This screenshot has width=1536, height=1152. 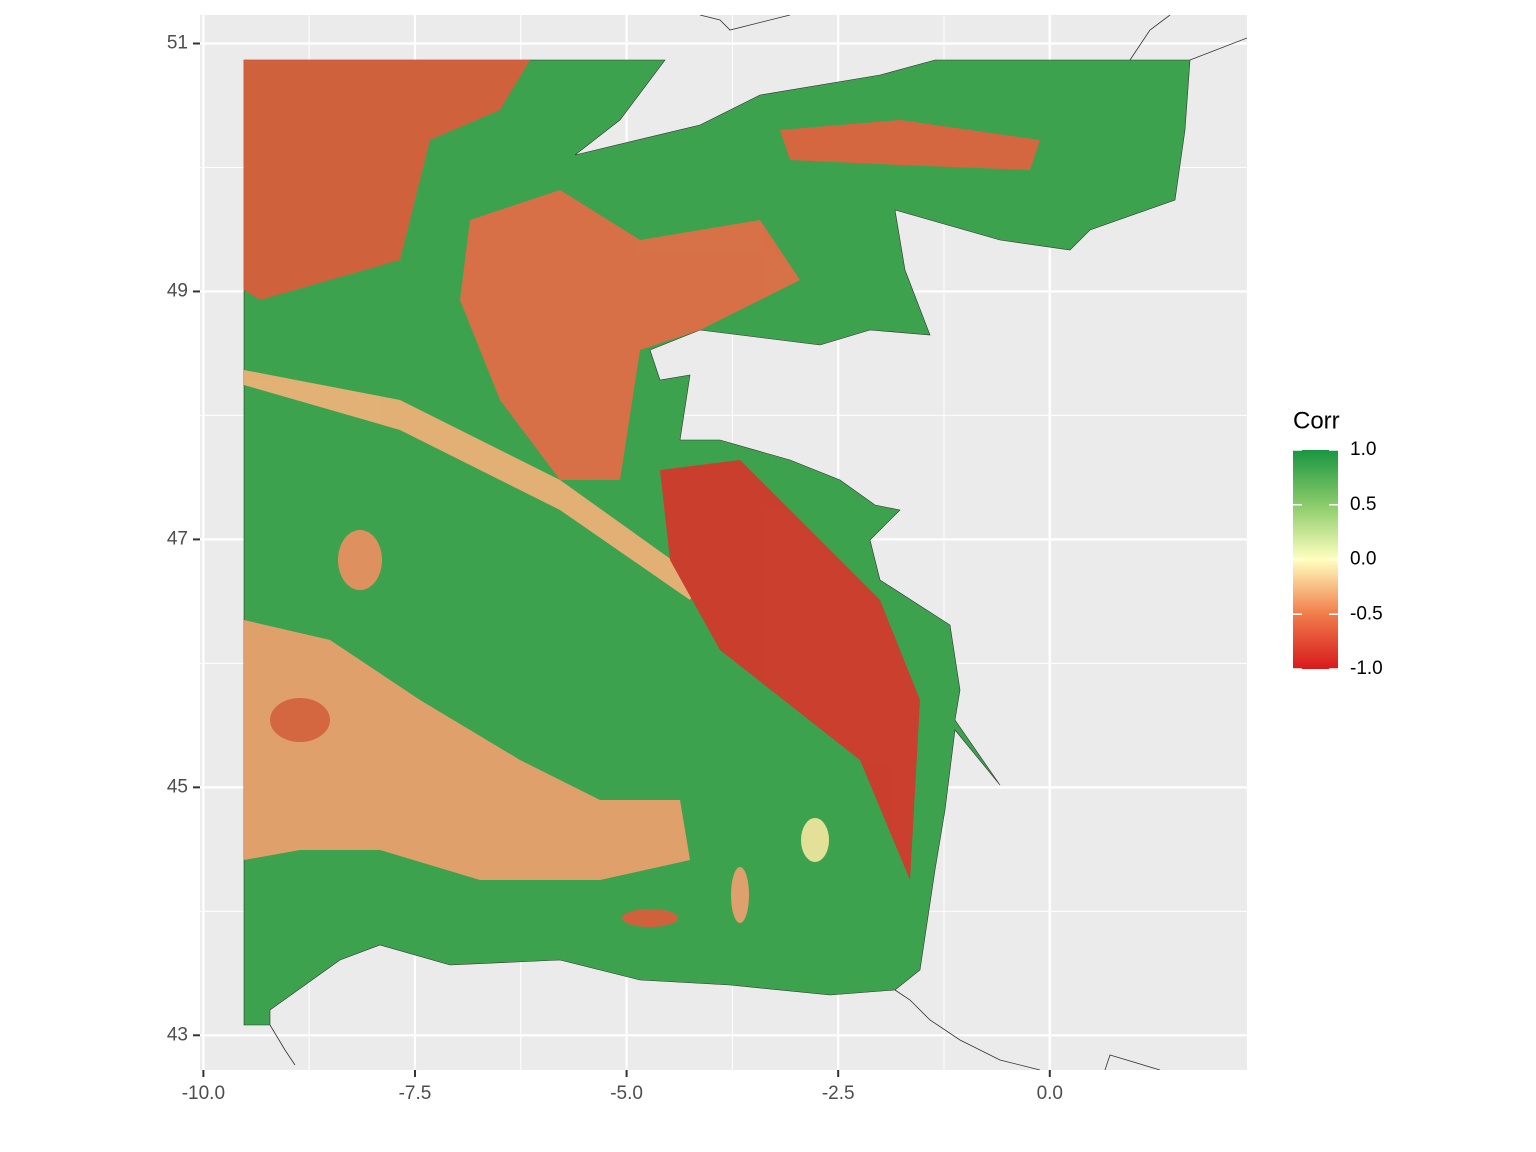 I want to click on x-tick-label: 0.0, so click(x=1050, y=1093).